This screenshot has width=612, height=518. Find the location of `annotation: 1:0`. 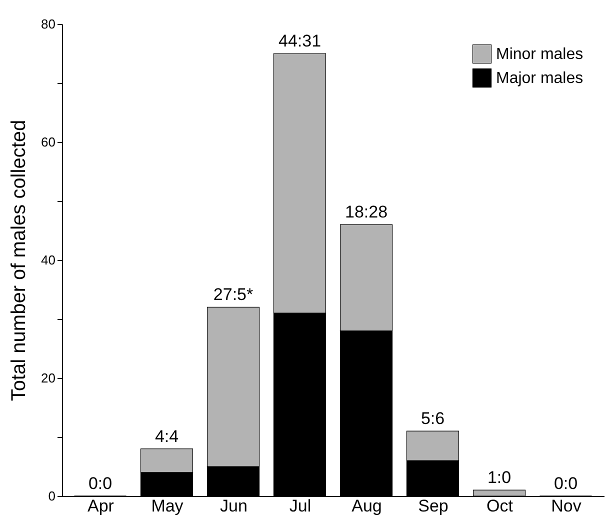

annotation: 1:0 is located at coordinates (499, 478).